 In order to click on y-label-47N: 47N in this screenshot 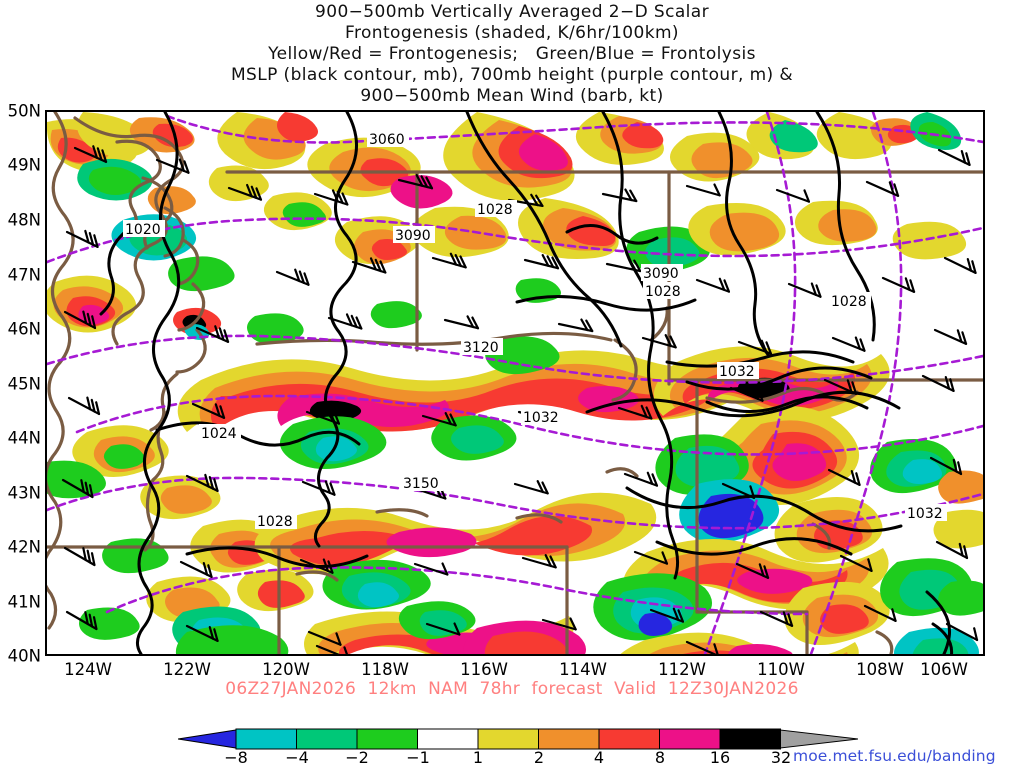, I will do `click(24, 275)`.